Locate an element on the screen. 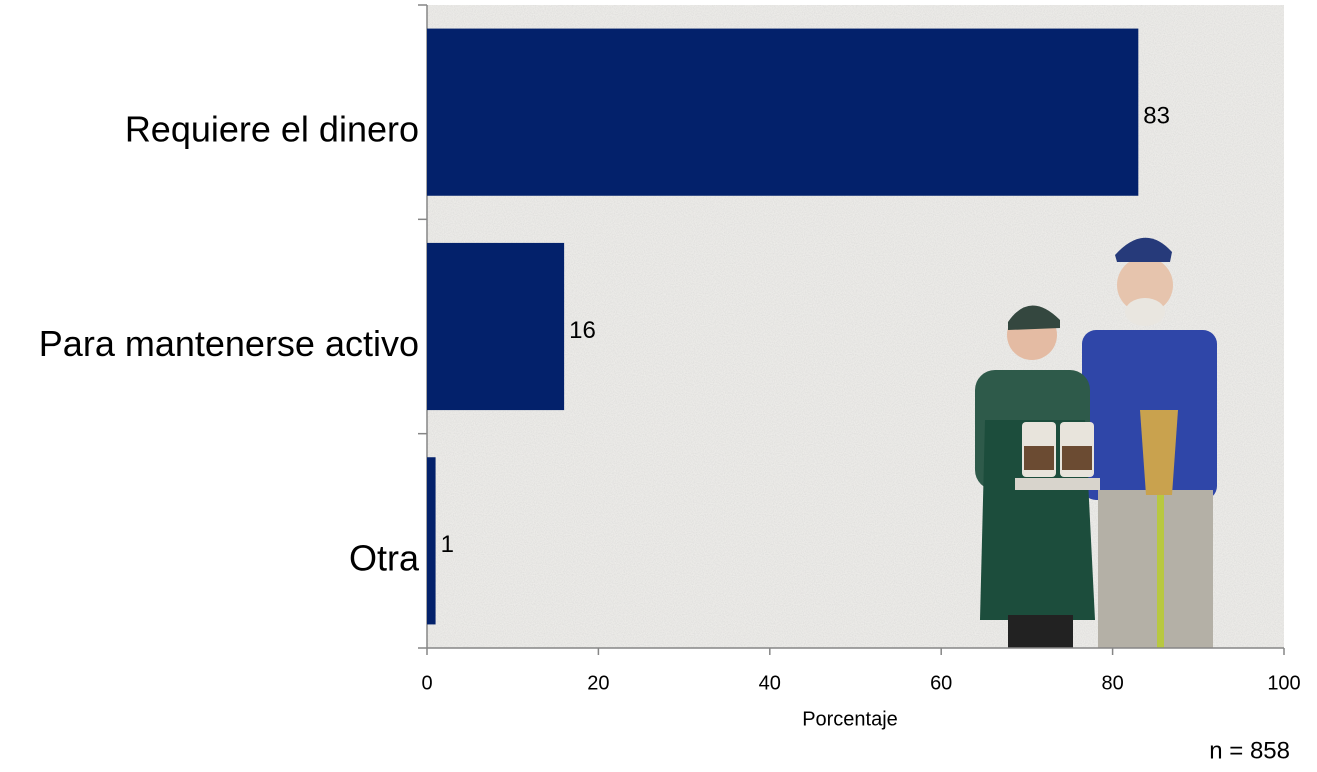 The height and width of the screenshot is (772, 1317). x-tick-label: 80 is located at coordinates (1112, 683).